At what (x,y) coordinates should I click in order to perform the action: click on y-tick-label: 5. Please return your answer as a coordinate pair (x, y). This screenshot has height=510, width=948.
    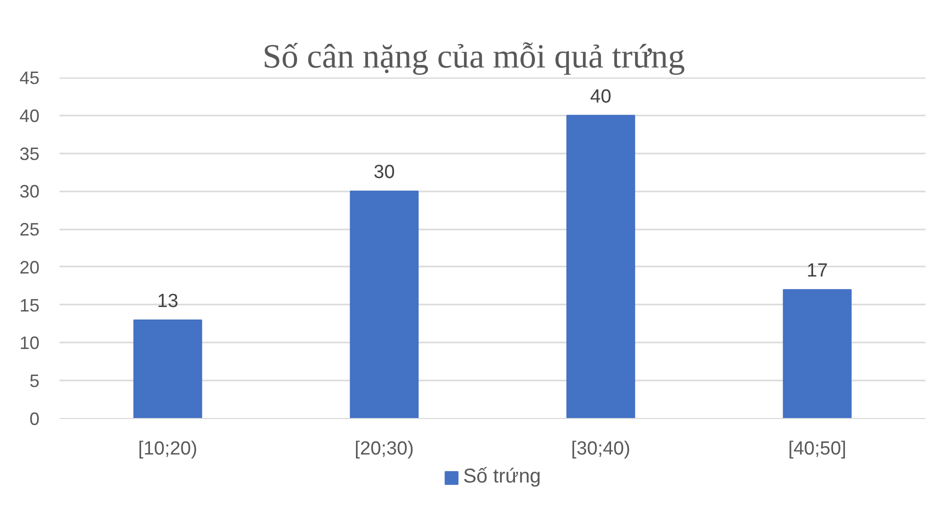
    Looking at the image, I should click on (34, 381).